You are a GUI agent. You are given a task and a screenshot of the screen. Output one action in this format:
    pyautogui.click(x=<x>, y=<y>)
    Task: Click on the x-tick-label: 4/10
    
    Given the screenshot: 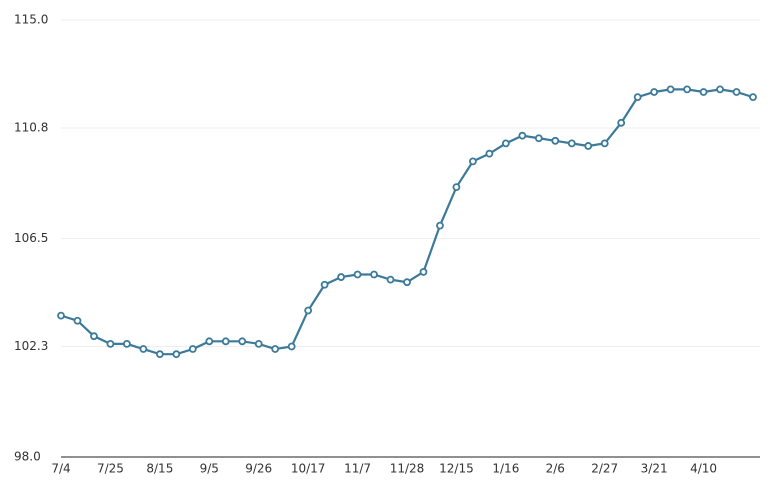 What is the action you would take?
    pyautogui.click(x=703, y=469)
    